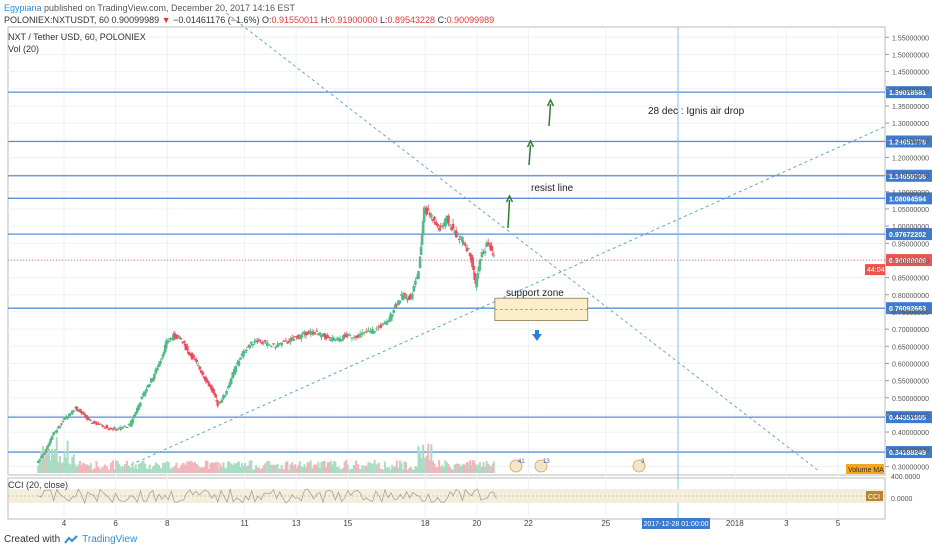 The width and height of the screenshot is (932, 550). Describe the element at coordinates (910, 261) in the screenshot. I see `y-tick-label: 0.90000000` at that location.